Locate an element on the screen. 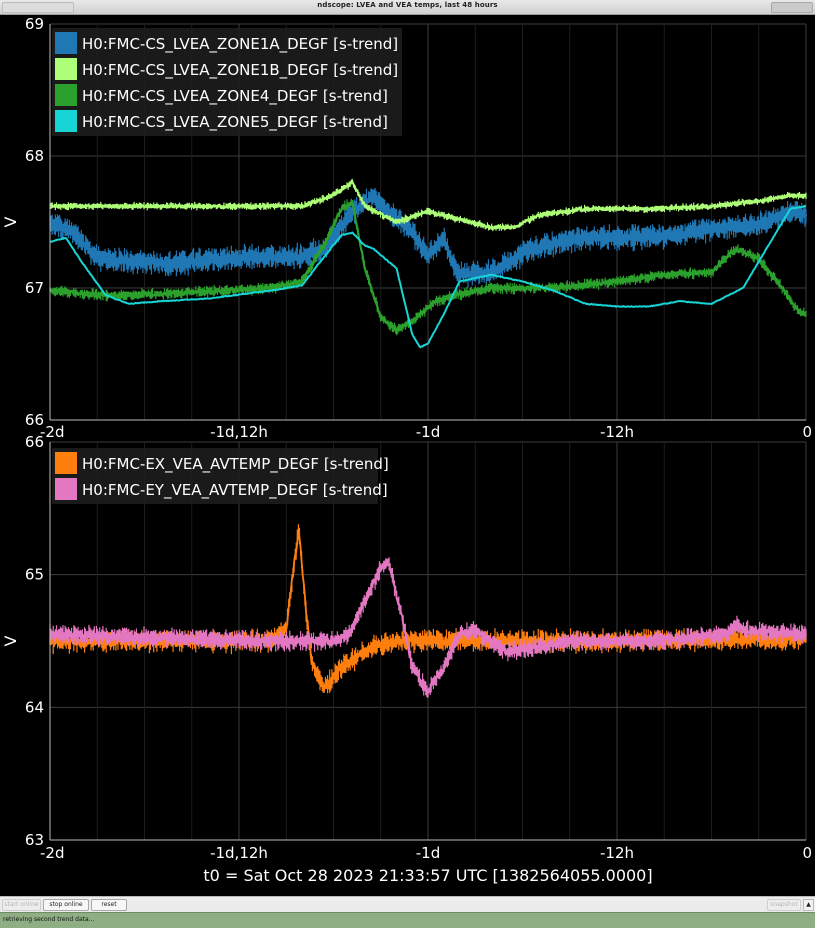 The height and width of the screenshot is (928, 815). snapshot-button: snapshot is located at coordinates (784, 905).